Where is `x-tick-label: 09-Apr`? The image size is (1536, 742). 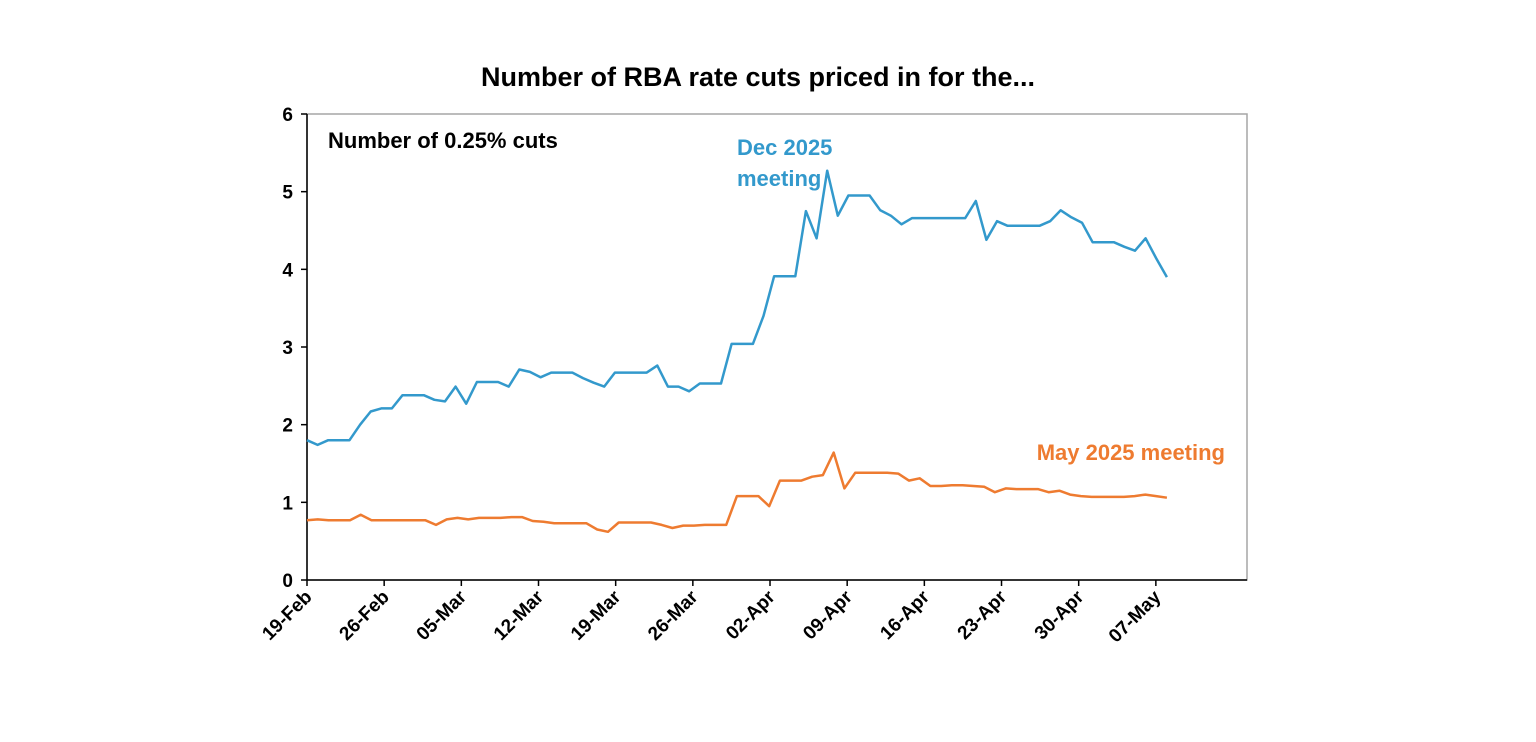
x-tick-label: 09-Apr is located at coordinates (828, 615).